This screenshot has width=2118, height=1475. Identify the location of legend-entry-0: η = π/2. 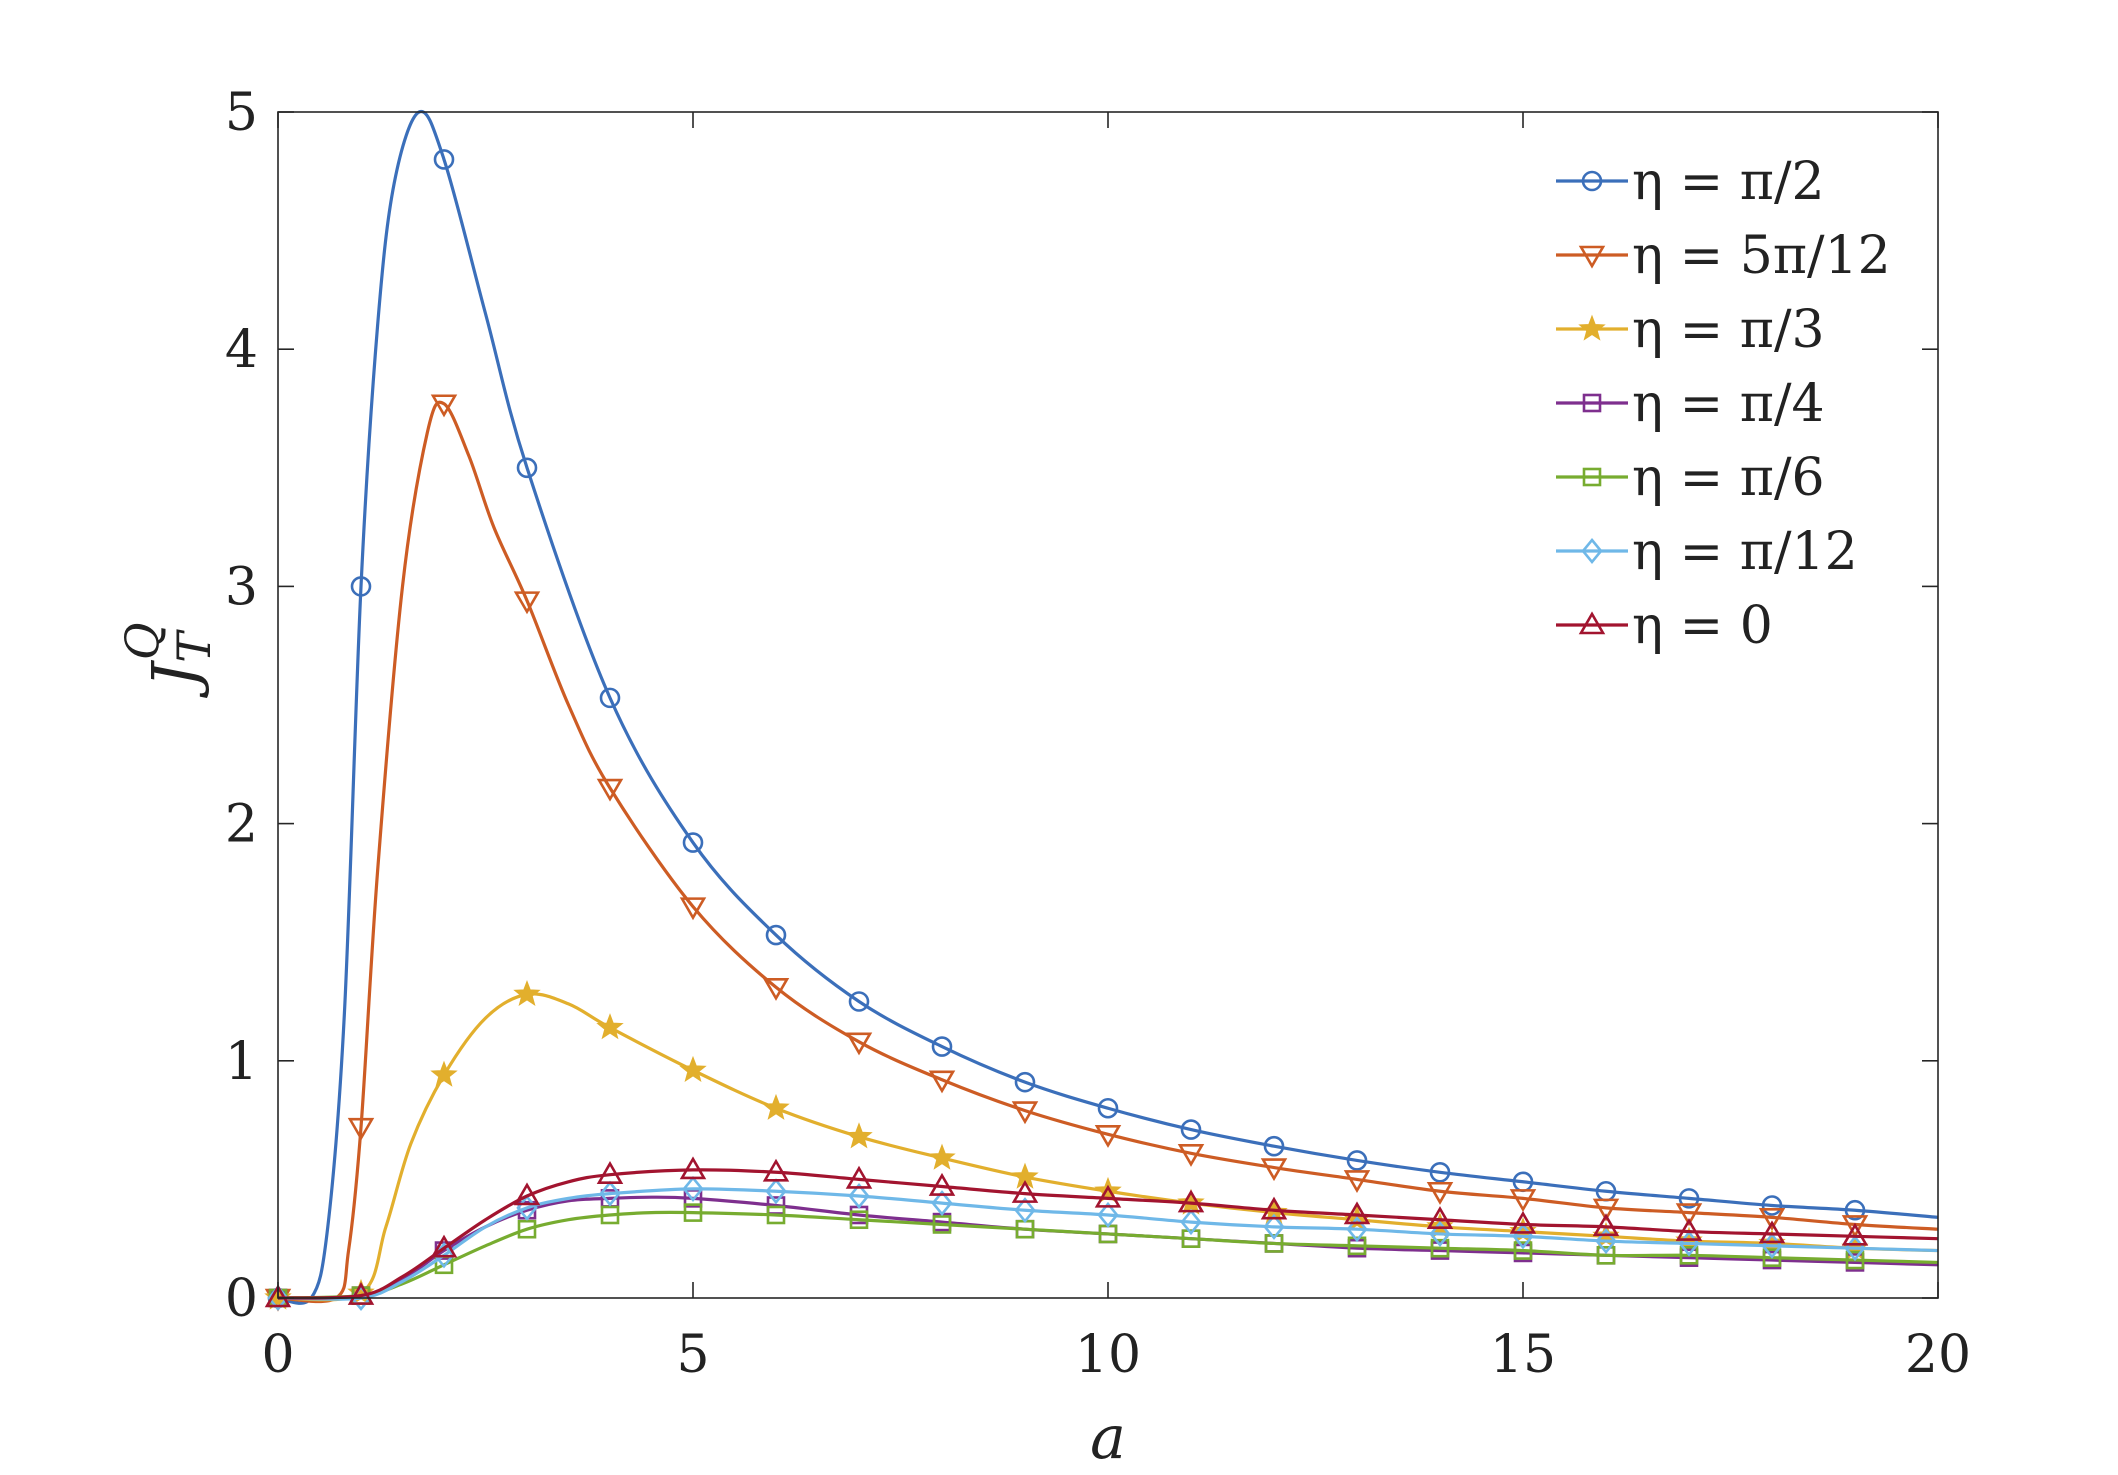
(1690, 182).